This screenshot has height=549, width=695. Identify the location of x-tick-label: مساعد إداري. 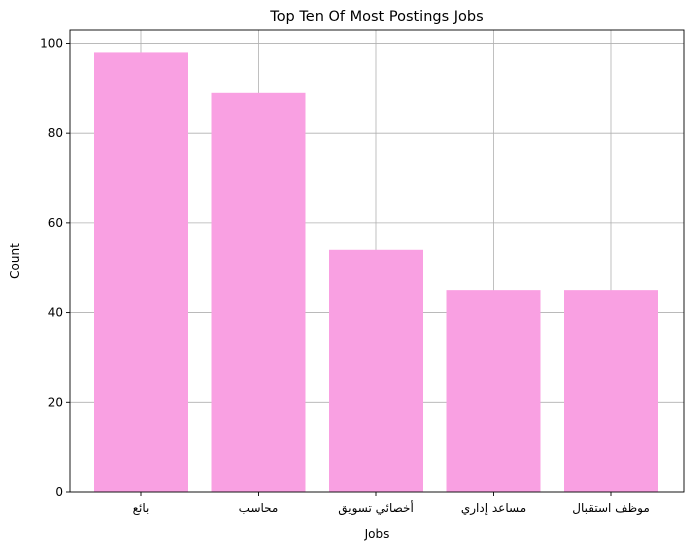
(493, 508).